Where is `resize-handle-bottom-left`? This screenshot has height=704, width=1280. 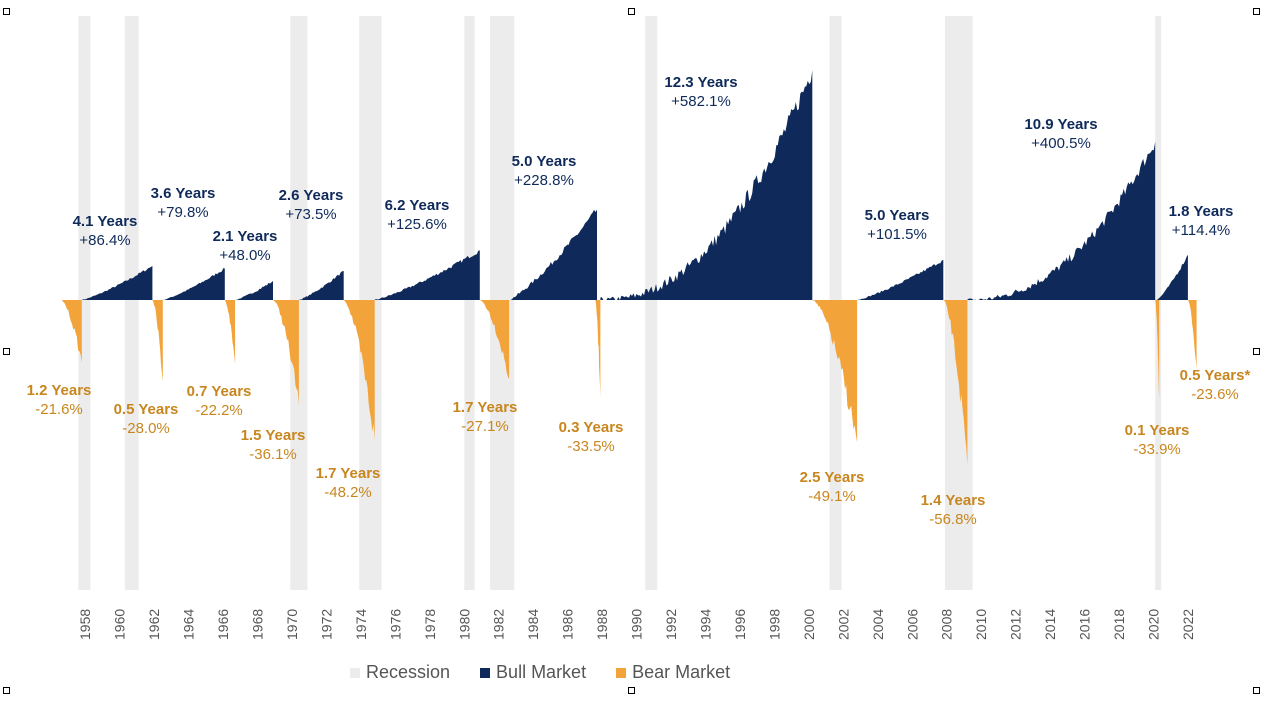
resize-handle-bottom-left is located at coordinates (6, 690).